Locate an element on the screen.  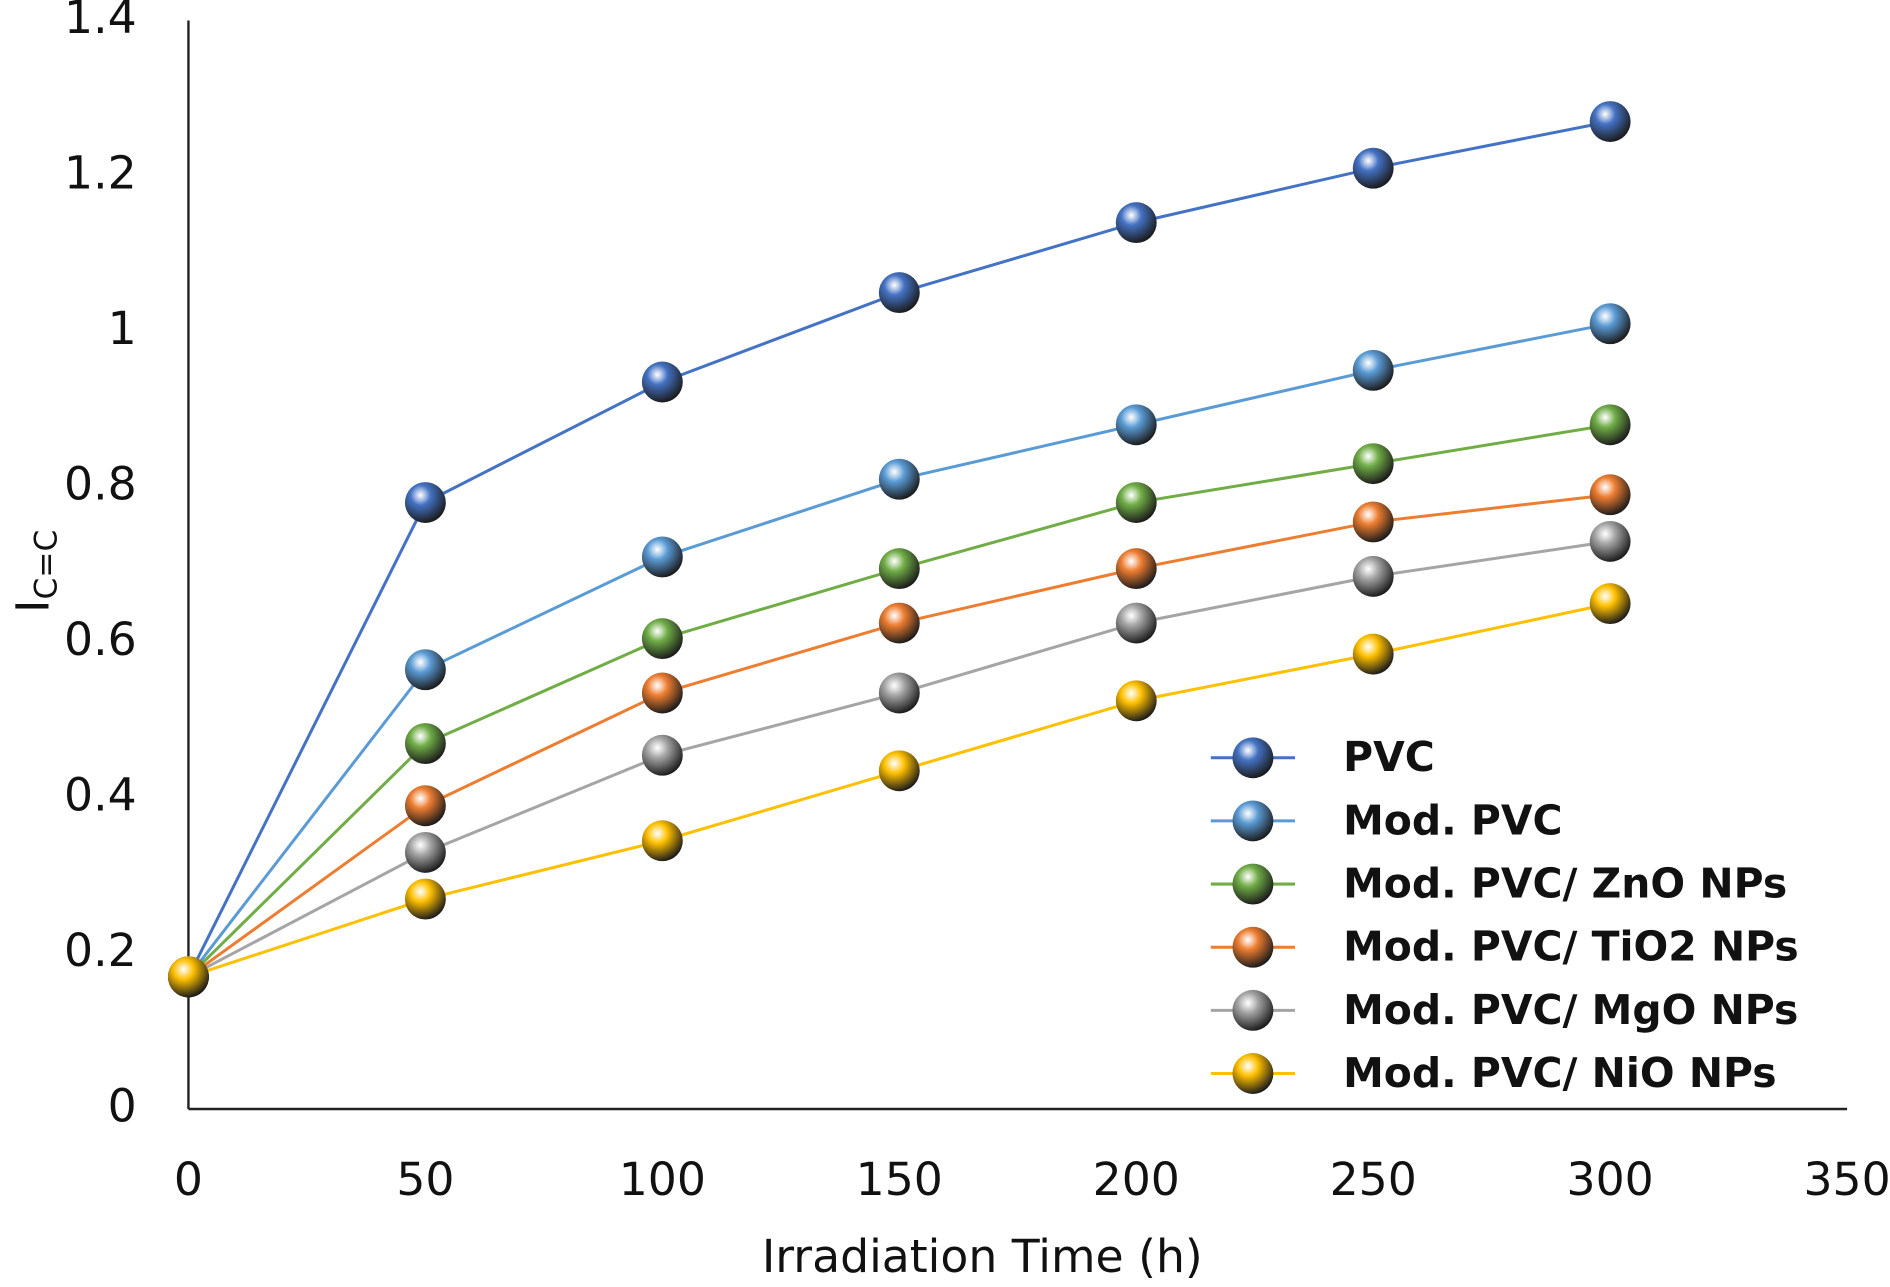
y-axis-title: IC=C is located at coordinates (35, 571).